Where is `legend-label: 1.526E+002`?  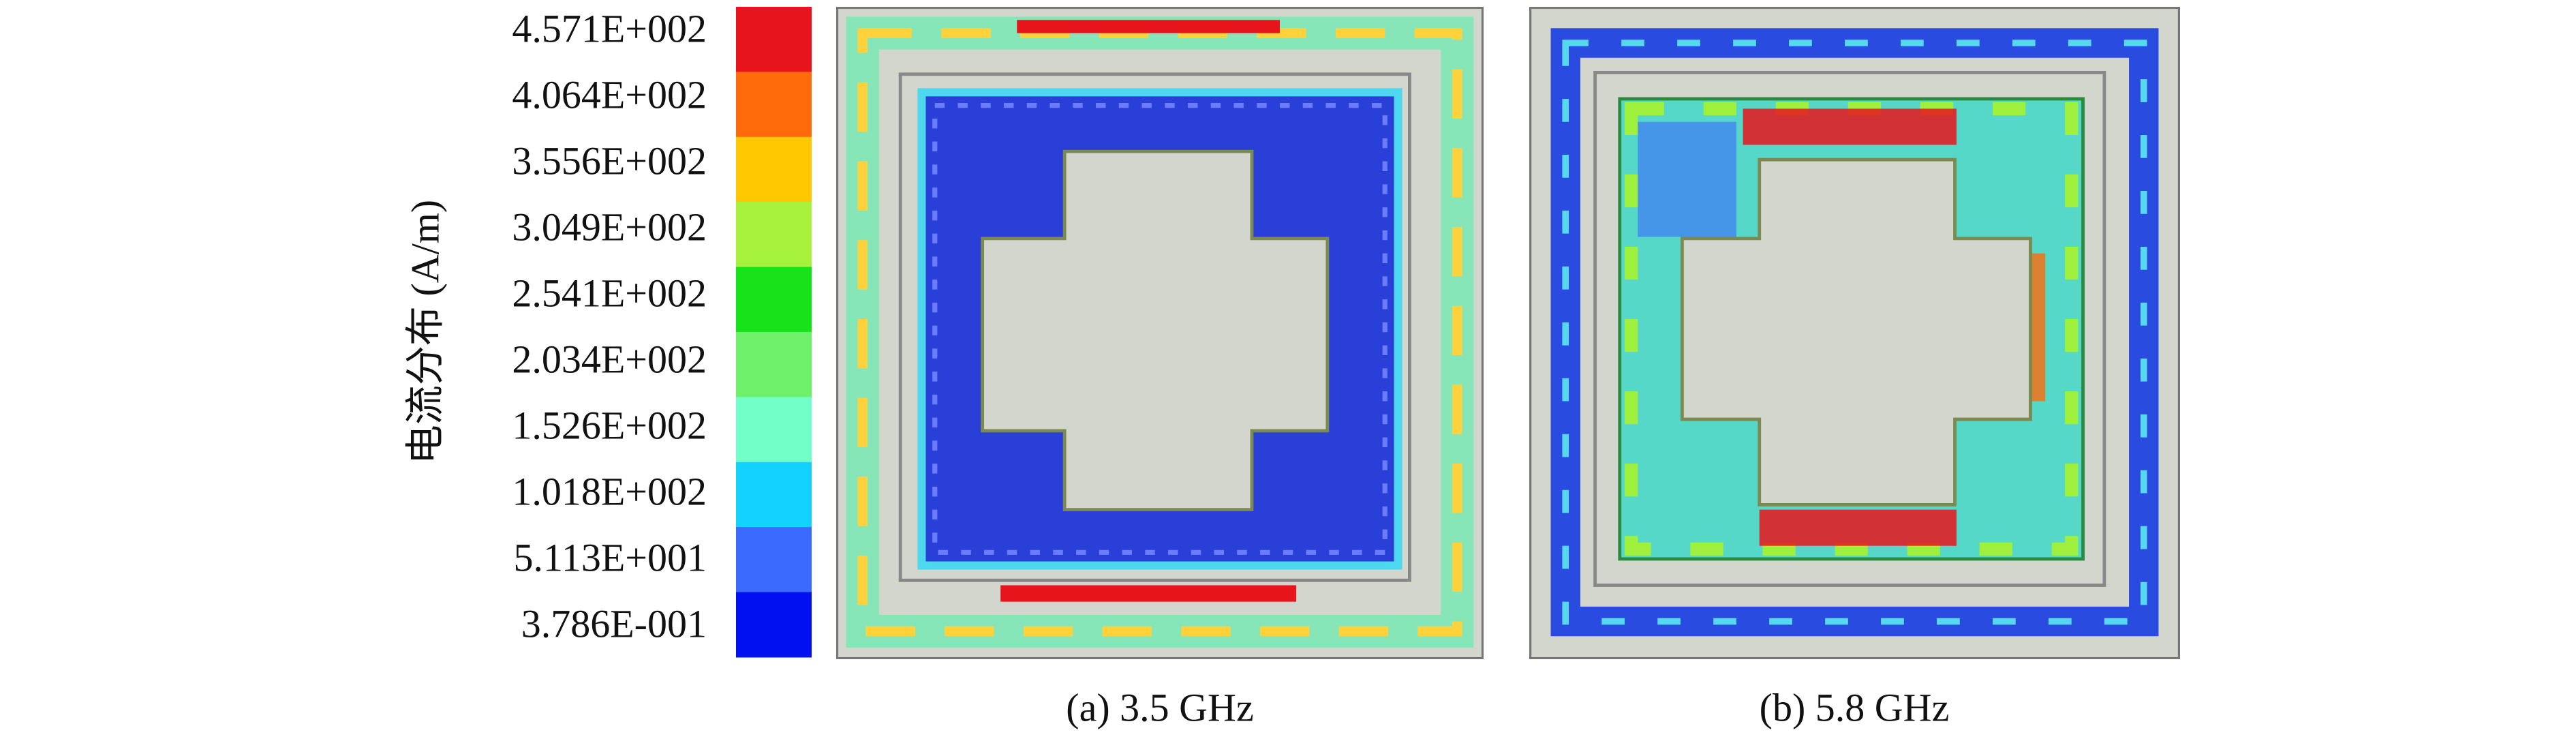
legend-label: 1.526E+002 is located at coordinates (609, 425).